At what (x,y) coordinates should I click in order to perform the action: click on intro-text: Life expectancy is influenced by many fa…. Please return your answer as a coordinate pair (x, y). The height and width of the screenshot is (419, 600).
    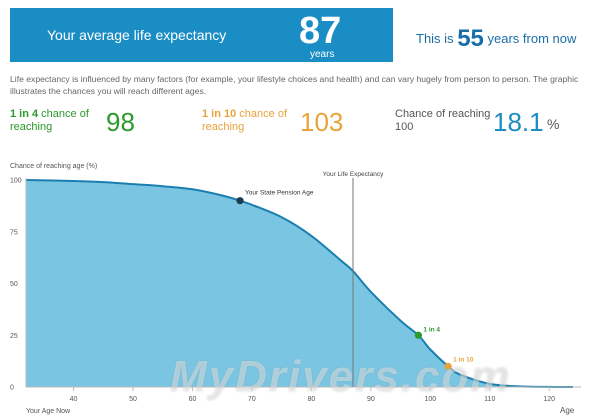
    Looking at the image, I should click on (294, 85).